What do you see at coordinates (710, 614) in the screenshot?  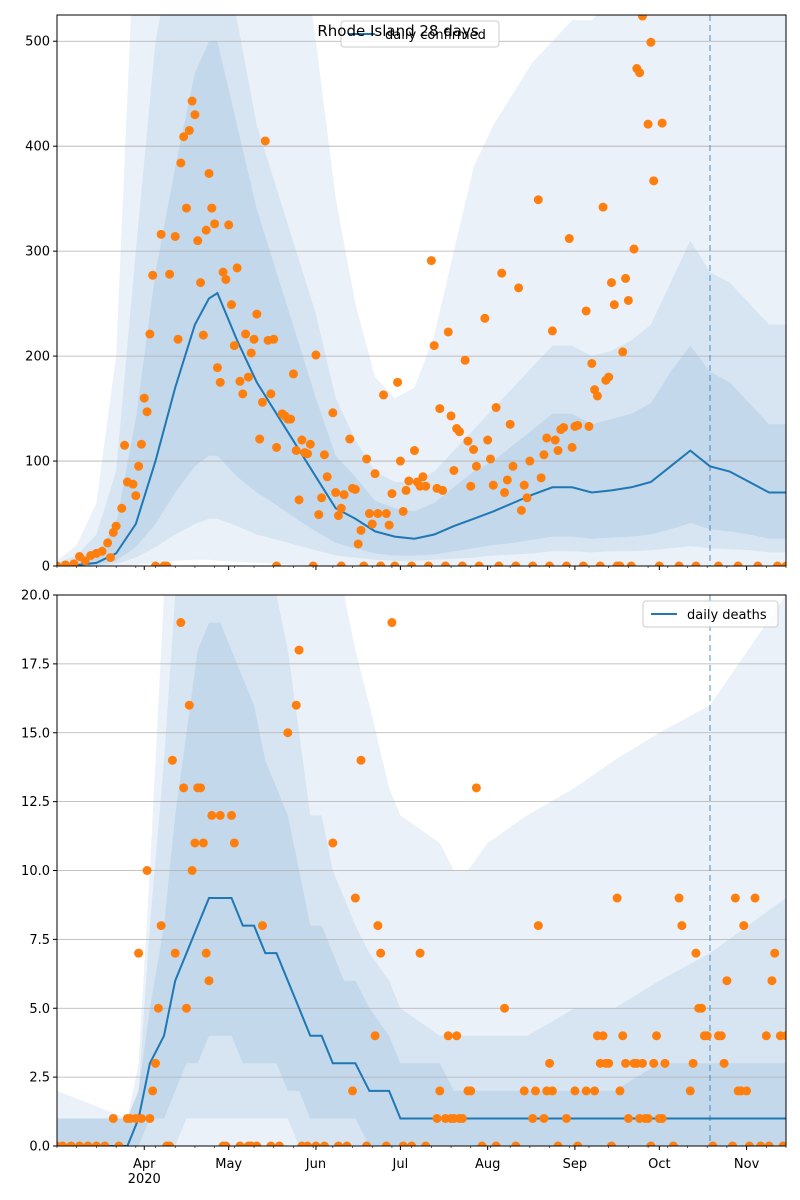 I see `legend: daily deaths` at bounding box center [710, 614].